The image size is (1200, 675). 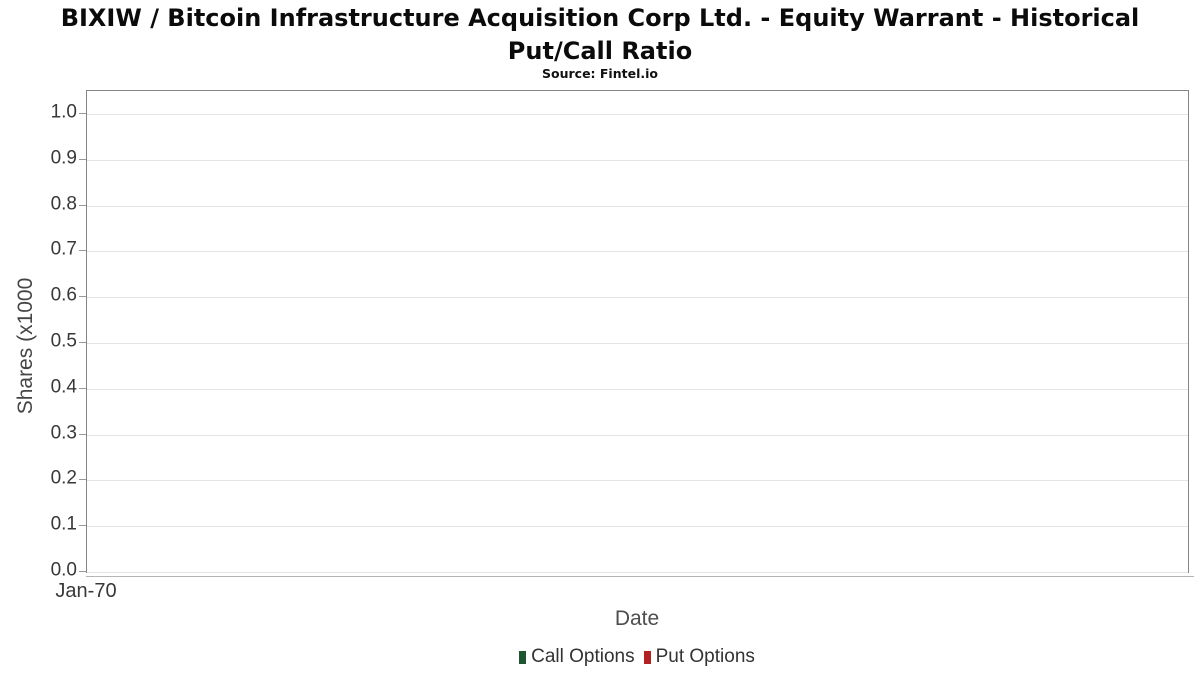 I want to click on y-tick-label: 0.9, so click(x=63, y=158).